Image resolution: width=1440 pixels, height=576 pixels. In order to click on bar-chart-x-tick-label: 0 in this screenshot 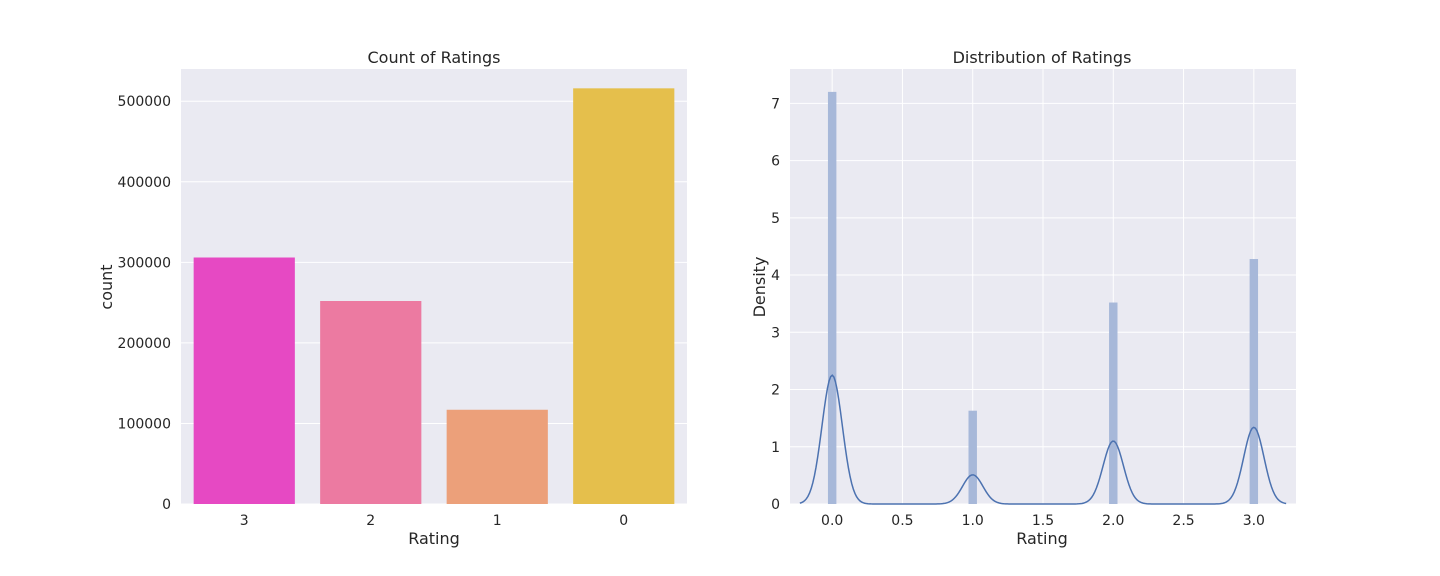, I will do `click(623, 521)`.